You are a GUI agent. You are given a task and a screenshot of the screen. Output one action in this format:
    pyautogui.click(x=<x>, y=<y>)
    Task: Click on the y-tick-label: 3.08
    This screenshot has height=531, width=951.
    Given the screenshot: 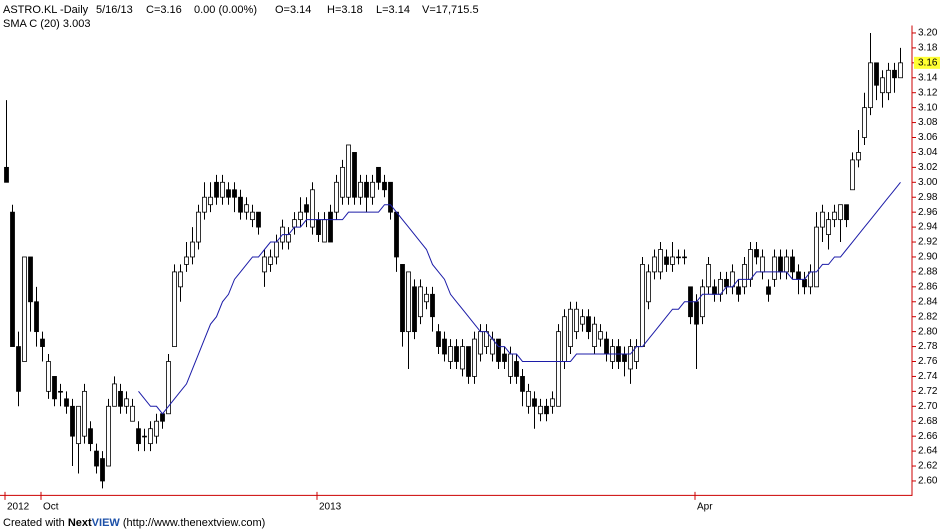 What is the action you would take?
    pyautogui.click(x=928, y=122)
    